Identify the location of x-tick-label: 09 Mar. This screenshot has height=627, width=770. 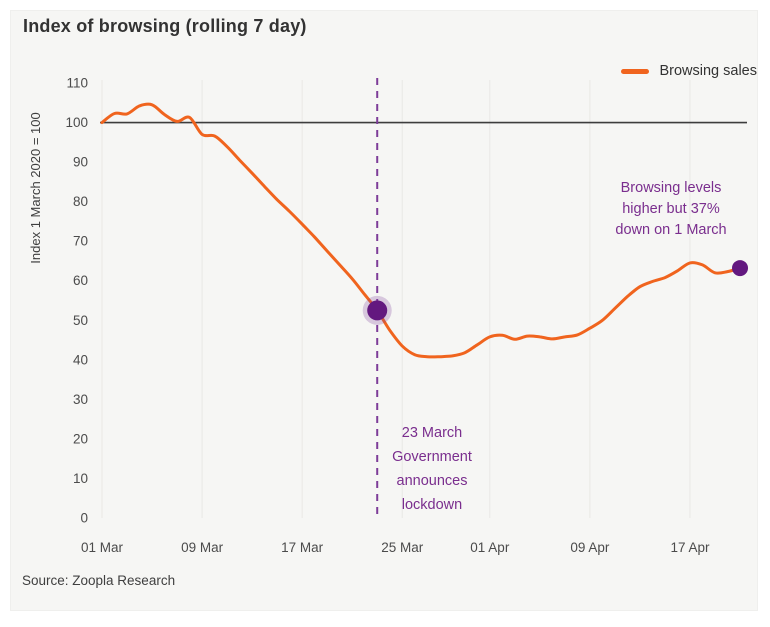
(202, 547).